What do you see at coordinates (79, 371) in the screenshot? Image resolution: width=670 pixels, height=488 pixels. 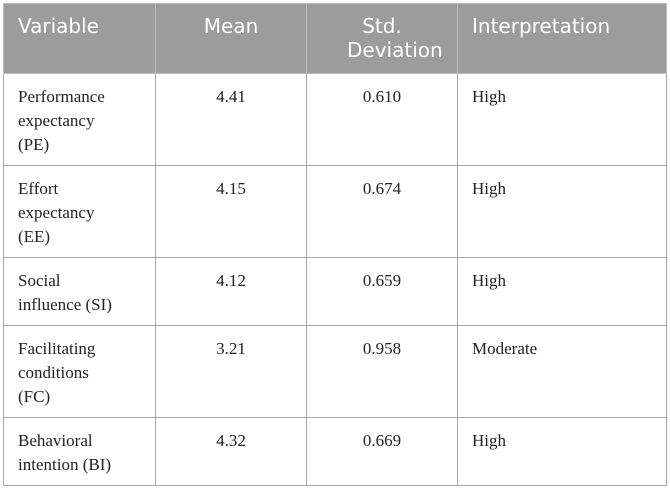 I see `table-cell: Facilitating conditions (FC)` at bounding box center [79, 371].